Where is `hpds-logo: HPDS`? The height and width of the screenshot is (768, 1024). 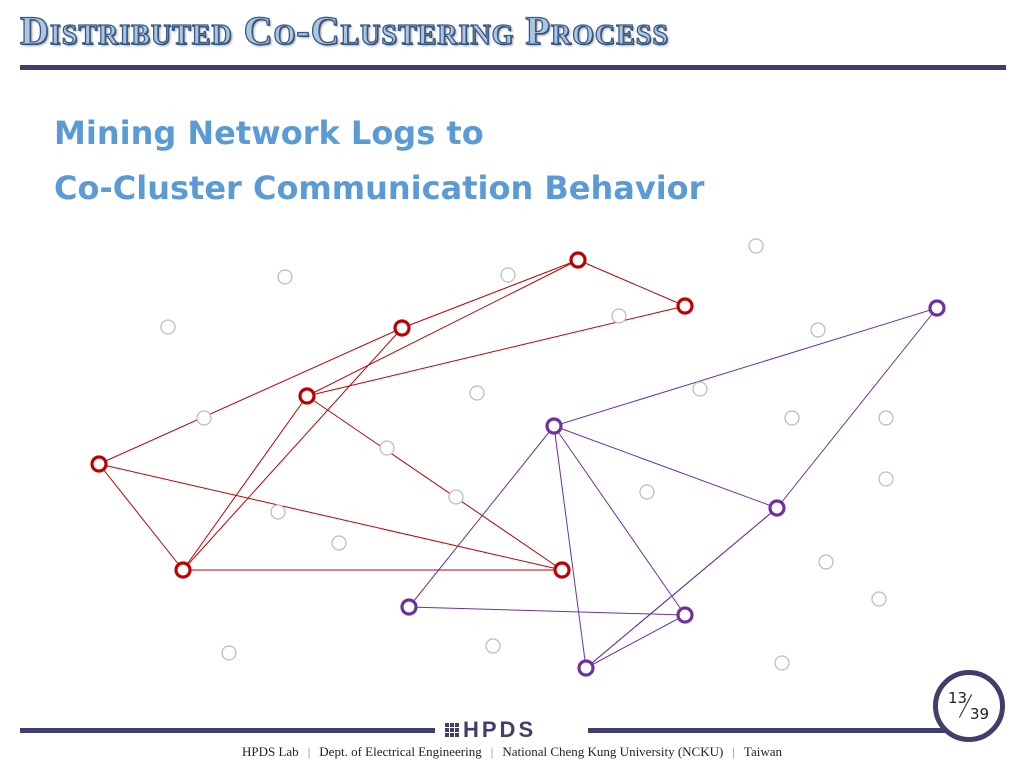
hpds-logo: HPDS is located at coordinates (513, 730).